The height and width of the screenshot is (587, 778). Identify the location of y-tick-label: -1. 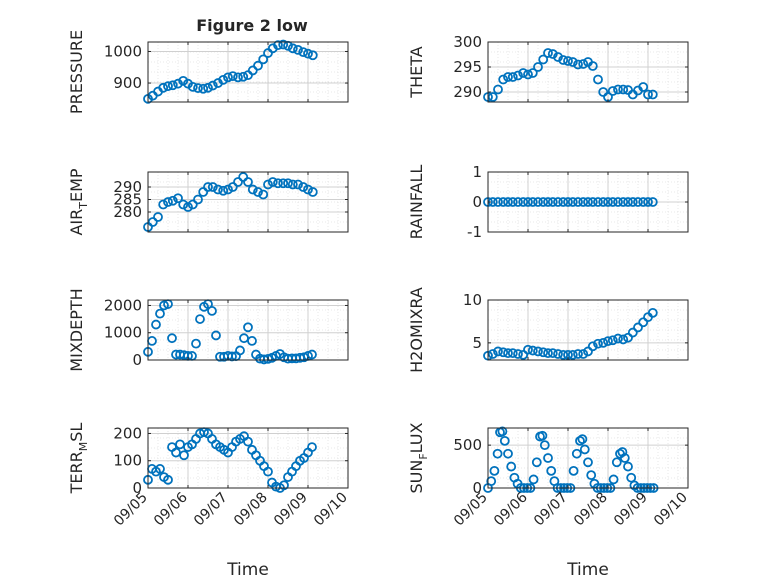
(474, 232).